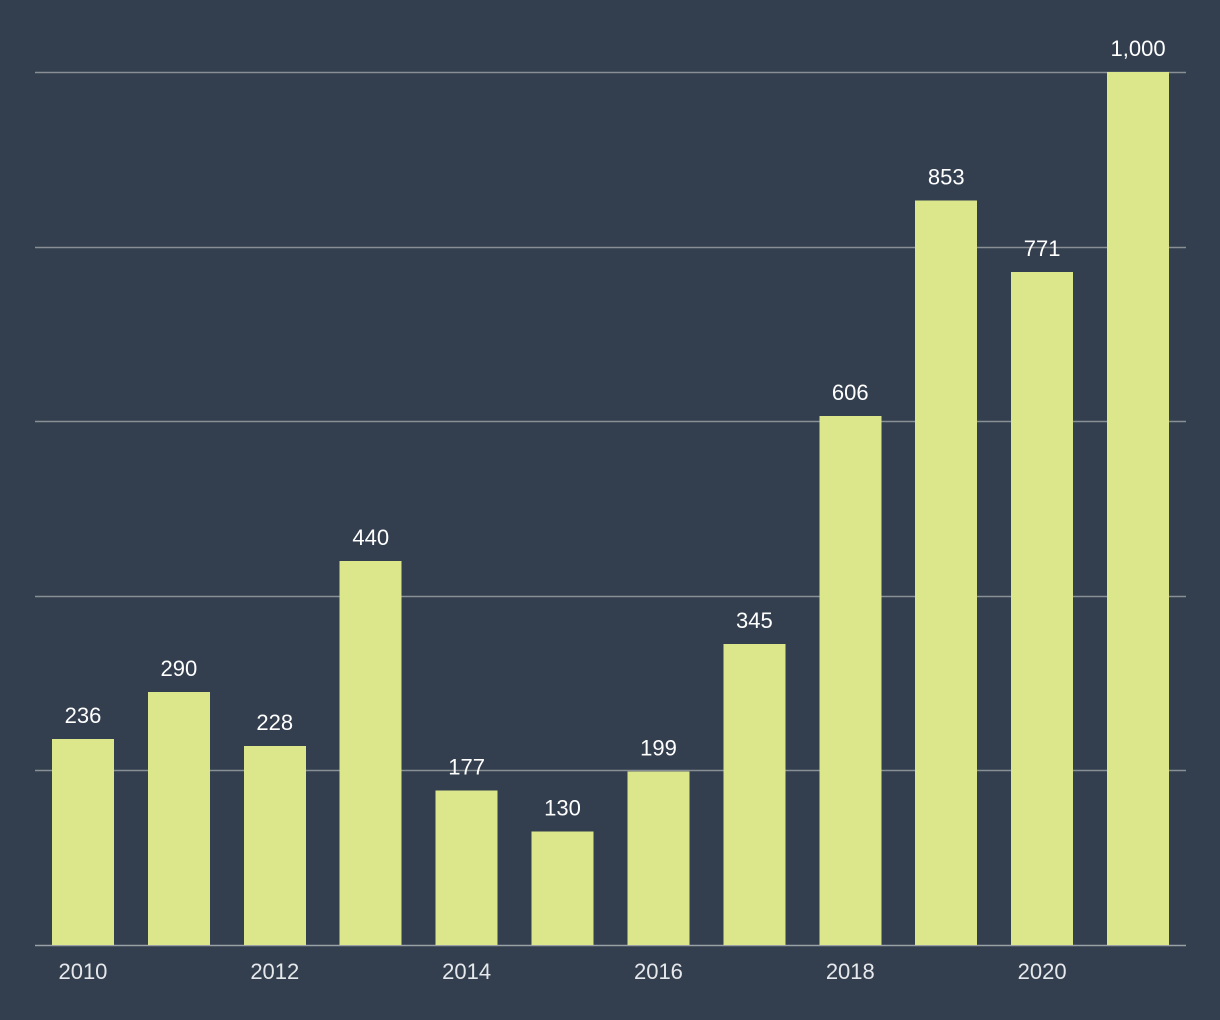  I want to click on bar-2010, so click(82, 841).